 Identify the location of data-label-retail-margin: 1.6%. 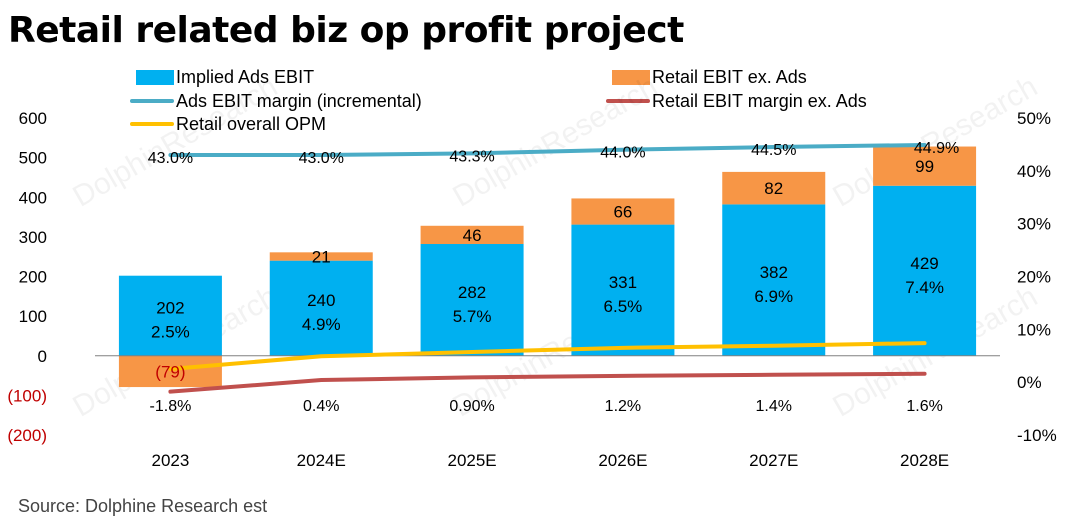
(924, 406).